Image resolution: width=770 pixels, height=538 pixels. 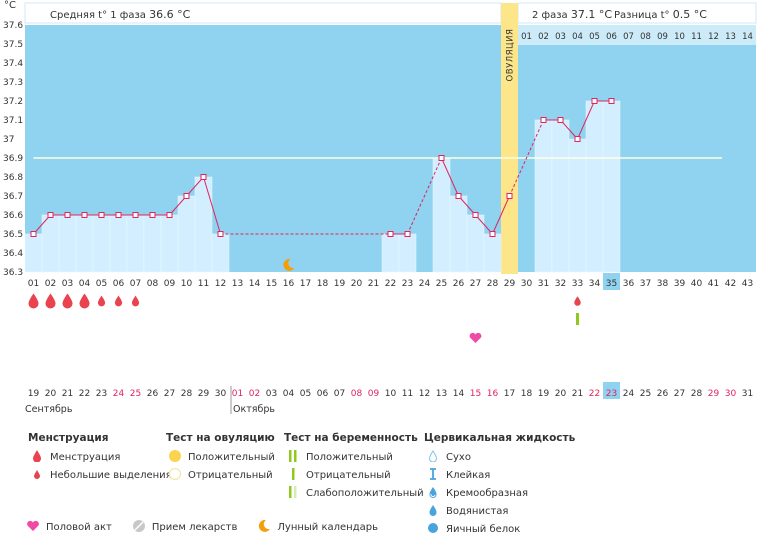 What do you see at coordinates (13, 197) in the screenshot?
I see `y-tick-label: 36.7` at bounding box center [13, 197].